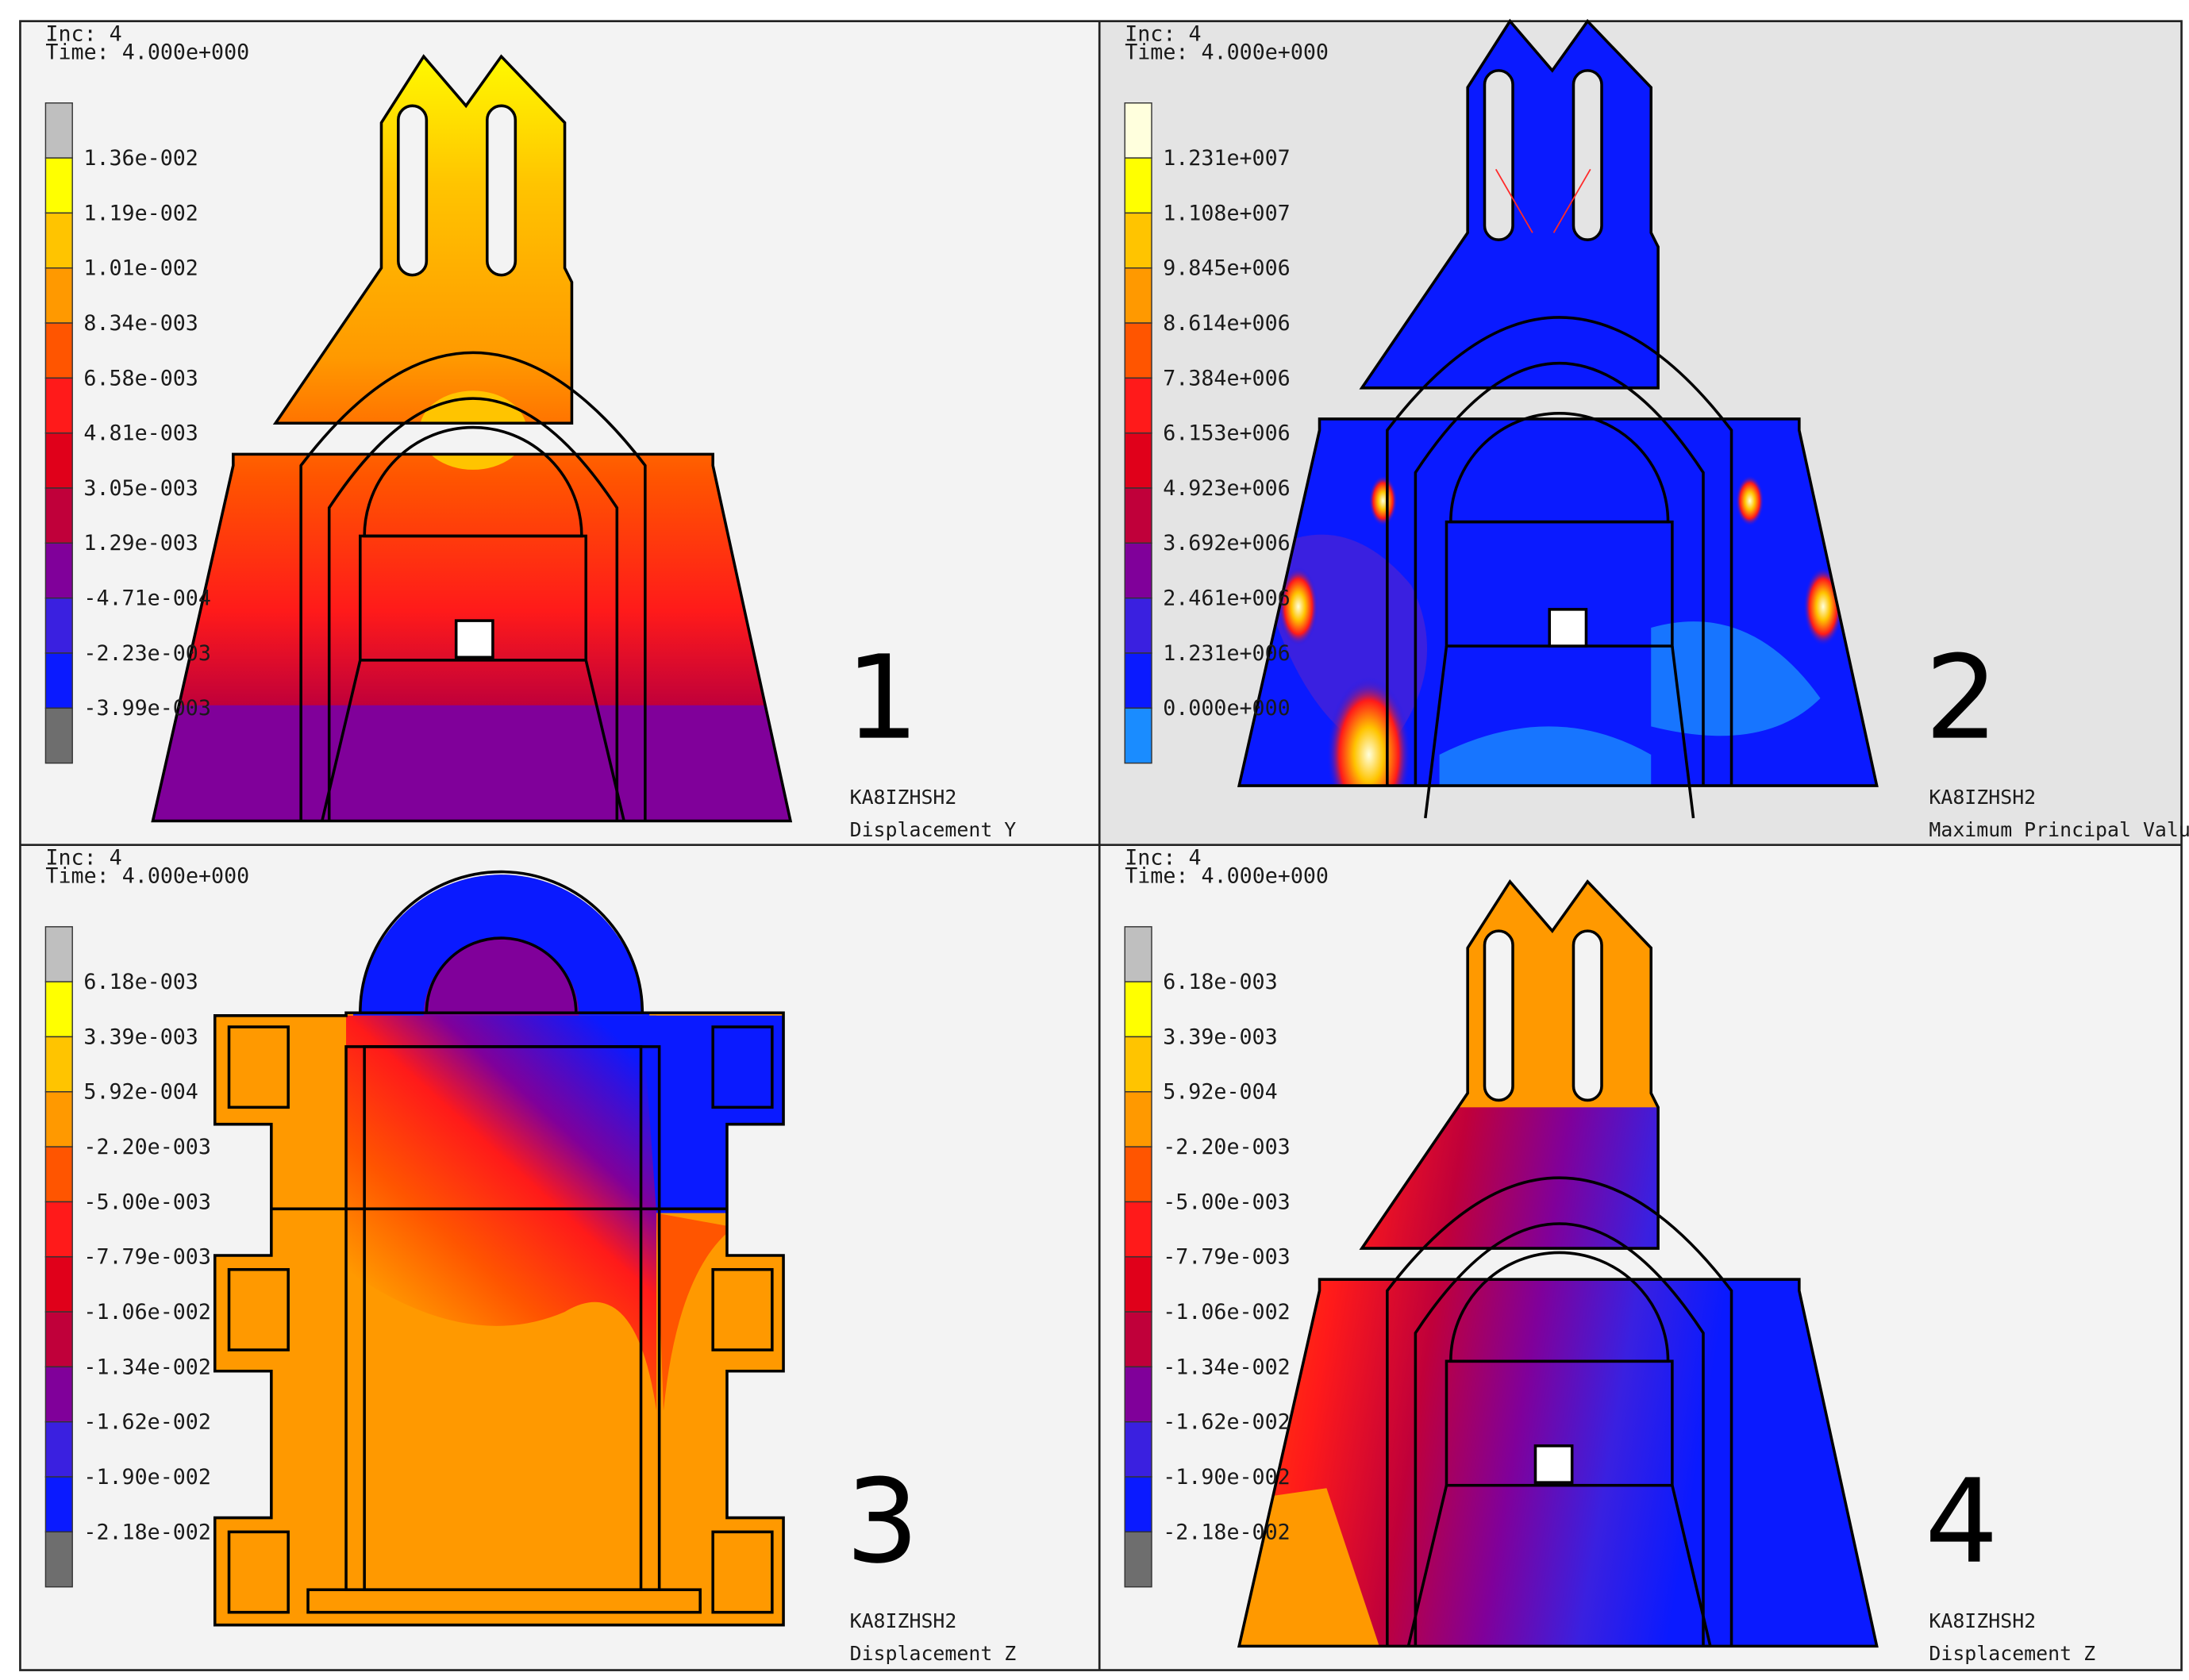  Describe the element at coordinates (140, 378) in the screenshot. I see `legend-label: 6.58e-003` at that location.